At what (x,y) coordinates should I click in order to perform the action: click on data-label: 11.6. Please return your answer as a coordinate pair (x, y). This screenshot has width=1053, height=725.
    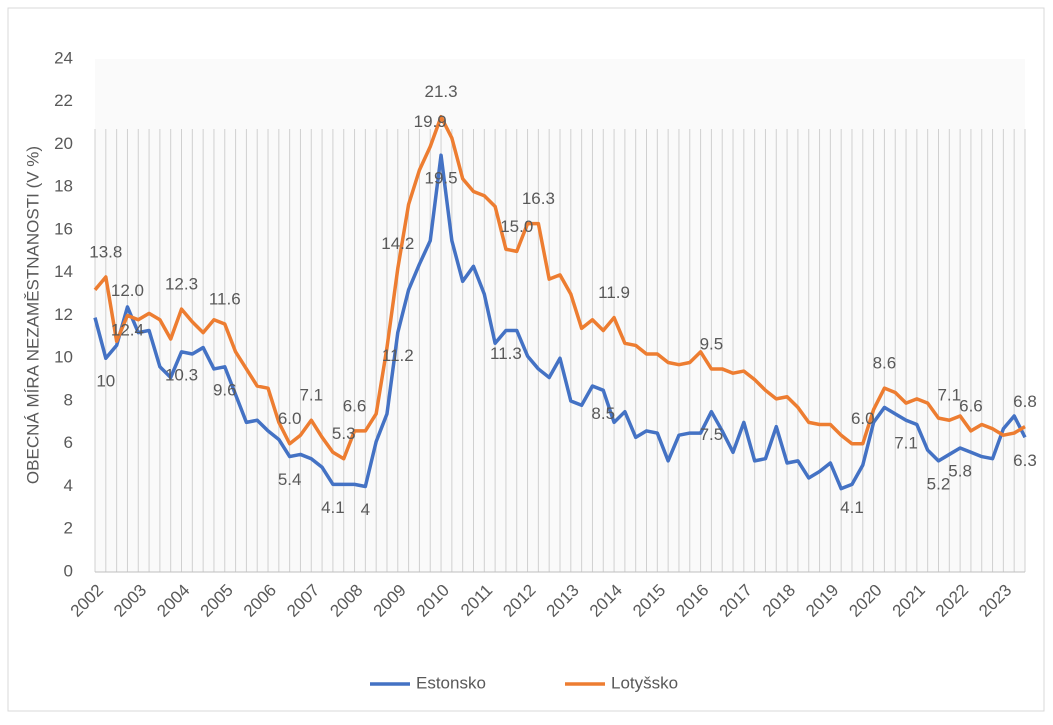
    Looking at the image, I should click on (225, 299).